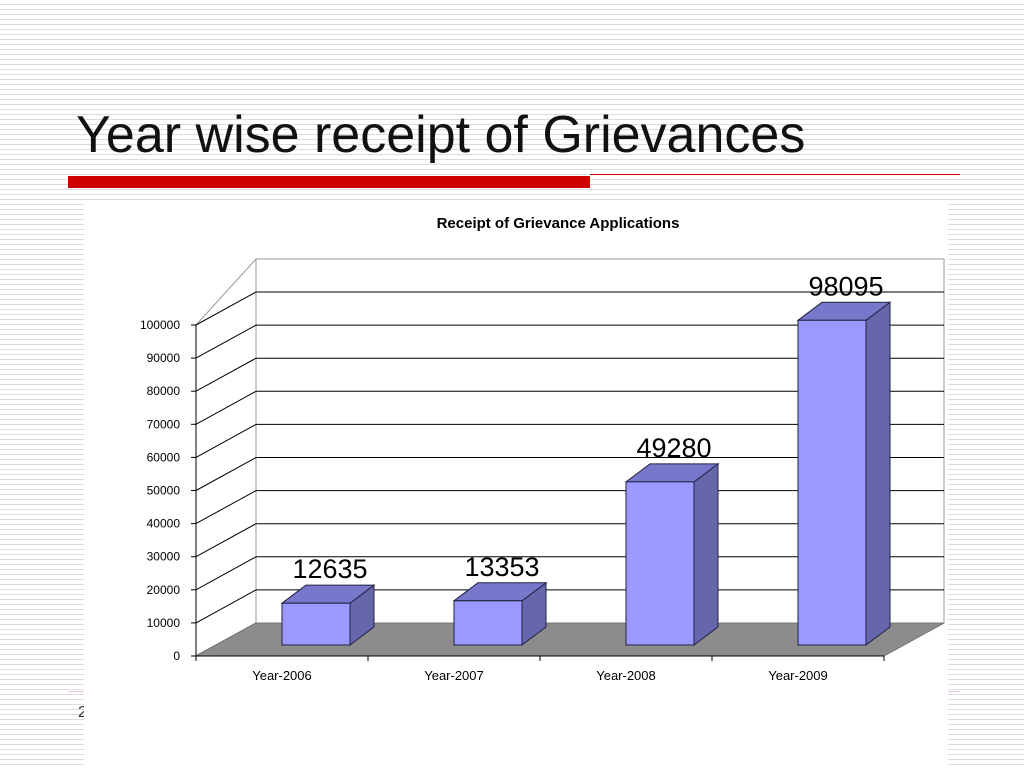  What do you see at coordinates (454, 675) in the screenshot?
I see `x-category-label: Year-2007` at bounding box center [454, 675].